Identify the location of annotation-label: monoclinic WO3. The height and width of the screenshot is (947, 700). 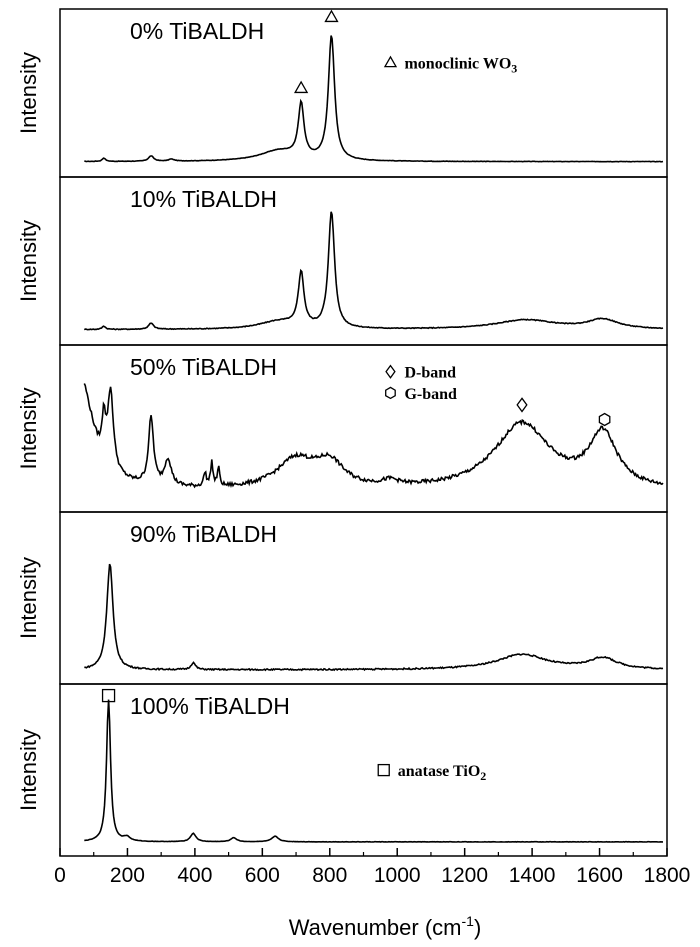
(460, 65).